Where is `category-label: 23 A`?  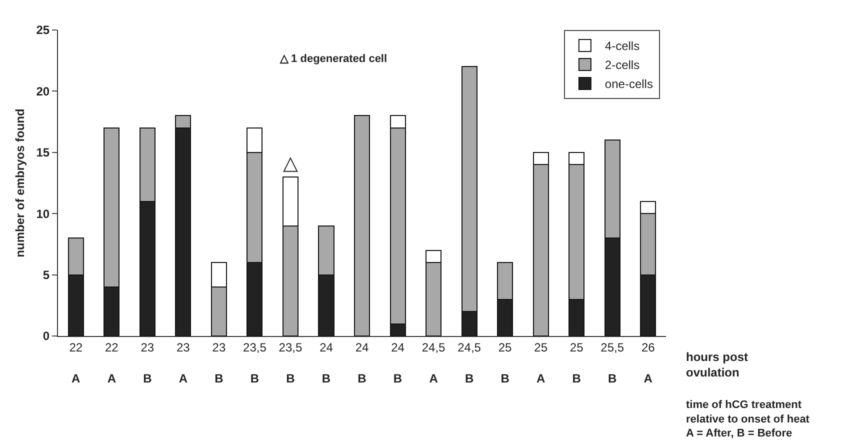
category-label: 23 A is located at coordinates (183, 363).